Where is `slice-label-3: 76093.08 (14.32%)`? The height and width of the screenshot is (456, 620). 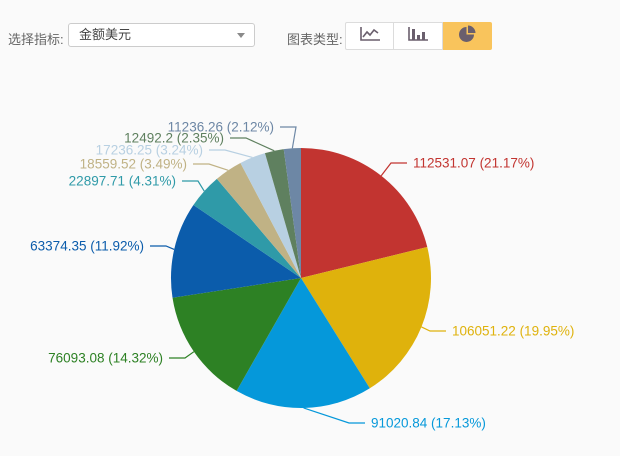
slice-label-3: 76093.08 (14.32%) is located at coordinates (105, 358).